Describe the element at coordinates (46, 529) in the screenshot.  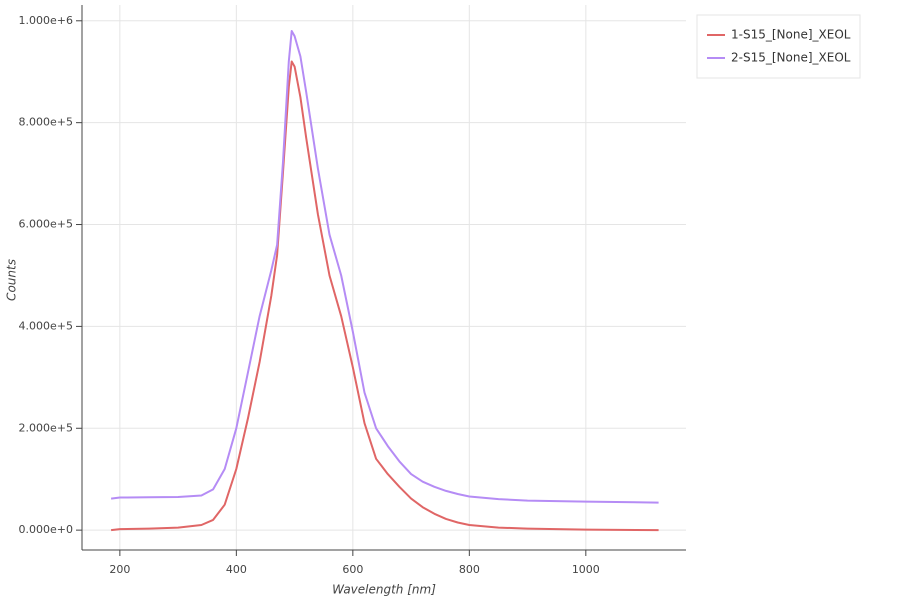
I see `y-tick-label: 0.000e+0` at that location.